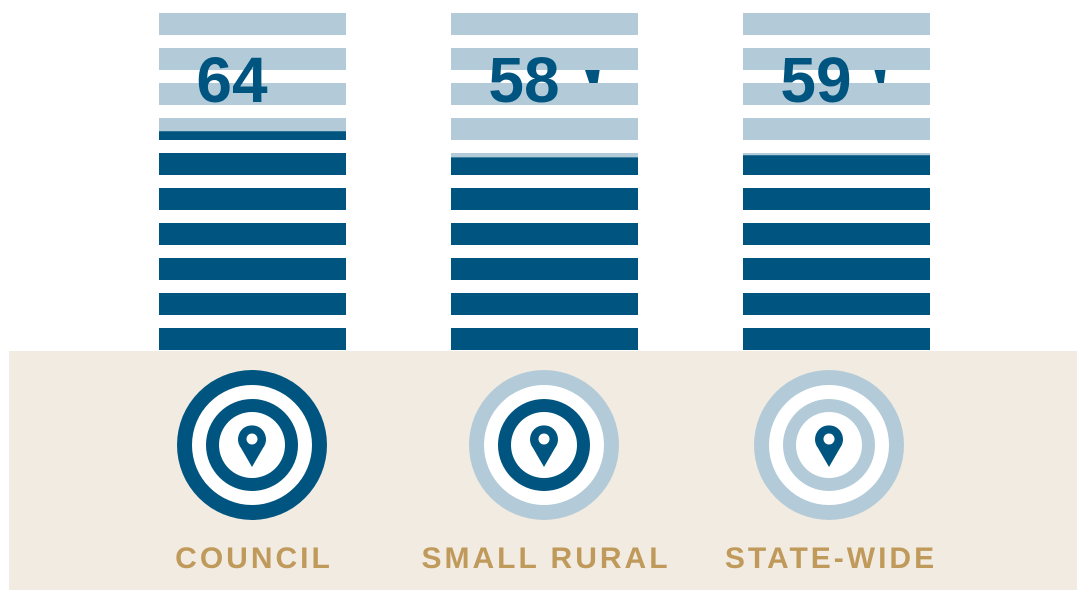  Describe the element at coordinates (815, 80) in the screenshot. I see `value-label: 59` at that location.